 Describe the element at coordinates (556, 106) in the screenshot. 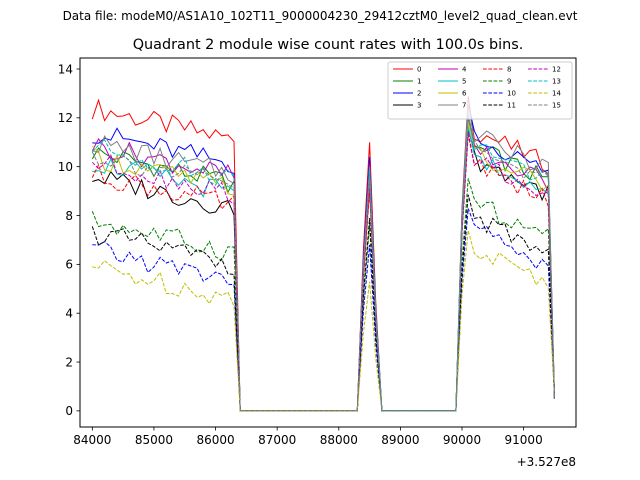

I see `legend-label-15: 15` at that location.